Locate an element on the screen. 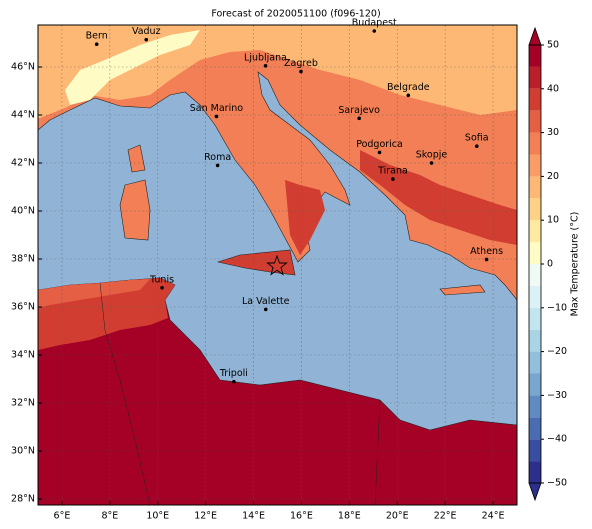 This screenshot has width=592, height=529. y-tick-label: 30°N is located at coordinates (23, 451).